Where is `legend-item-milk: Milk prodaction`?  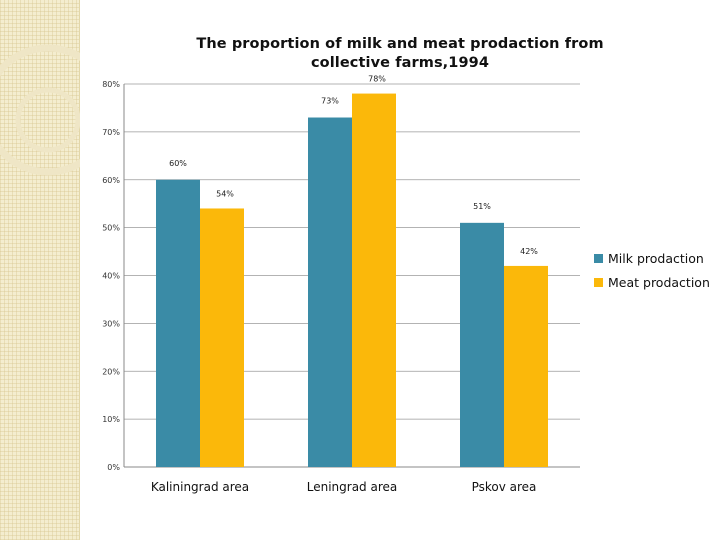 legend-item-milk: Milk prodaction is located at coordinates (652, 258).